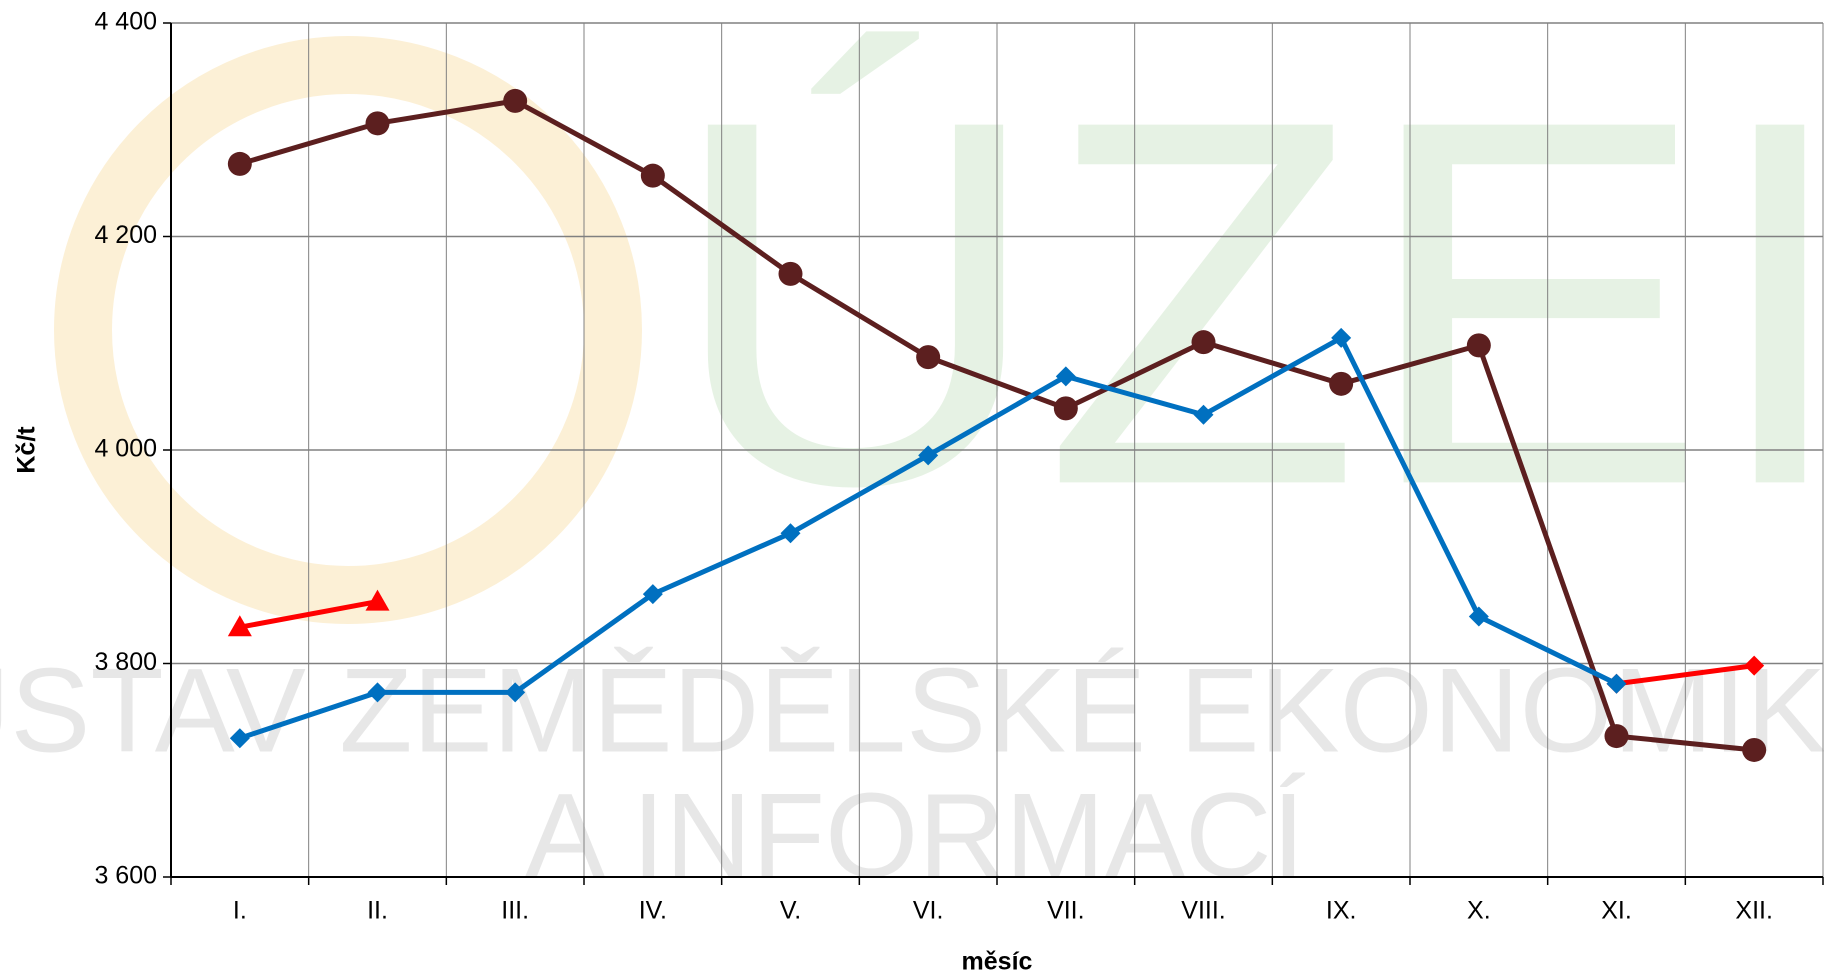  I want to click on y-tick-label: 4 400, so click(125, 22).